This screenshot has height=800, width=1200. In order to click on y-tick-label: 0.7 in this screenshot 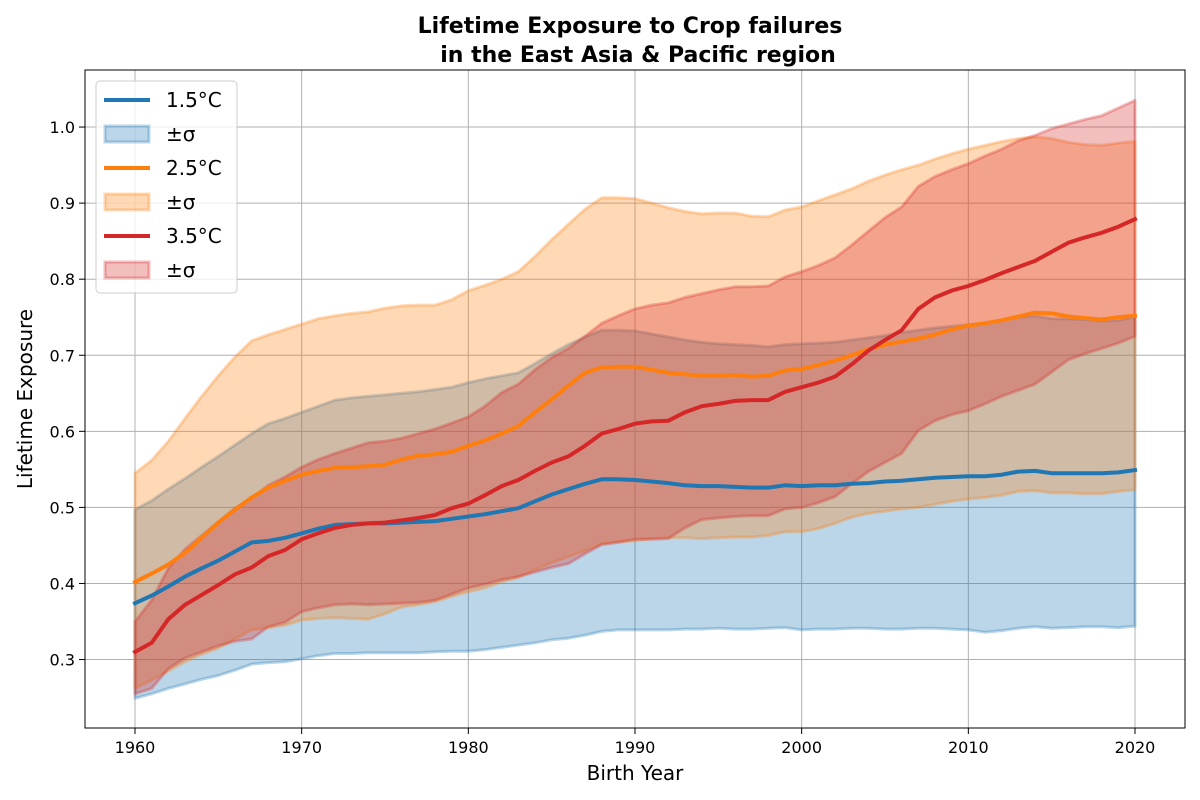, I will do `click(62, 355)`.